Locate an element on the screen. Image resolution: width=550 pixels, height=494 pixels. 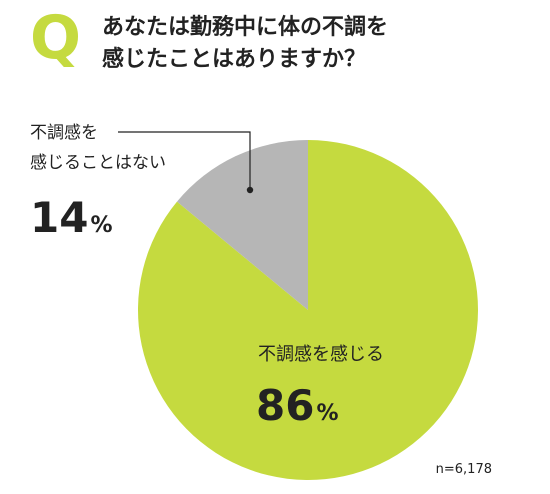
slice-label-0: 不調感を感じる is located at coordinates (321, 354).